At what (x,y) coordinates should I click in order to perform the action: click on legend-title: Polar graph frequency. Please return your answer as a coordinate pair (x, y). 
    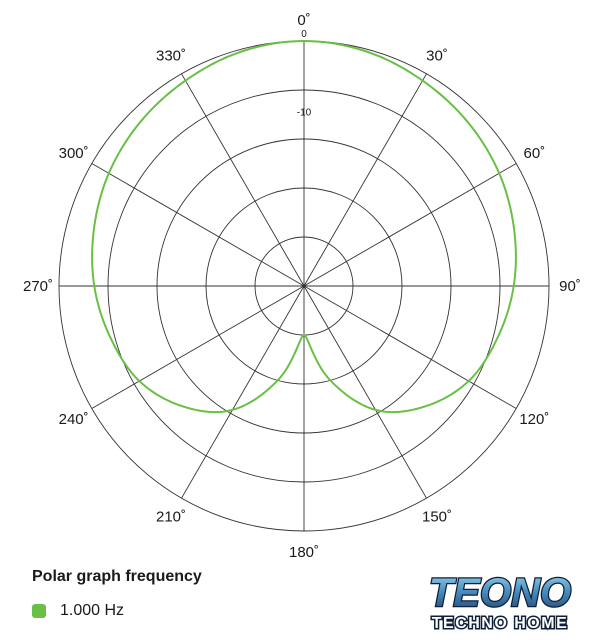
    Looking at the image, I should click on (117, 576).